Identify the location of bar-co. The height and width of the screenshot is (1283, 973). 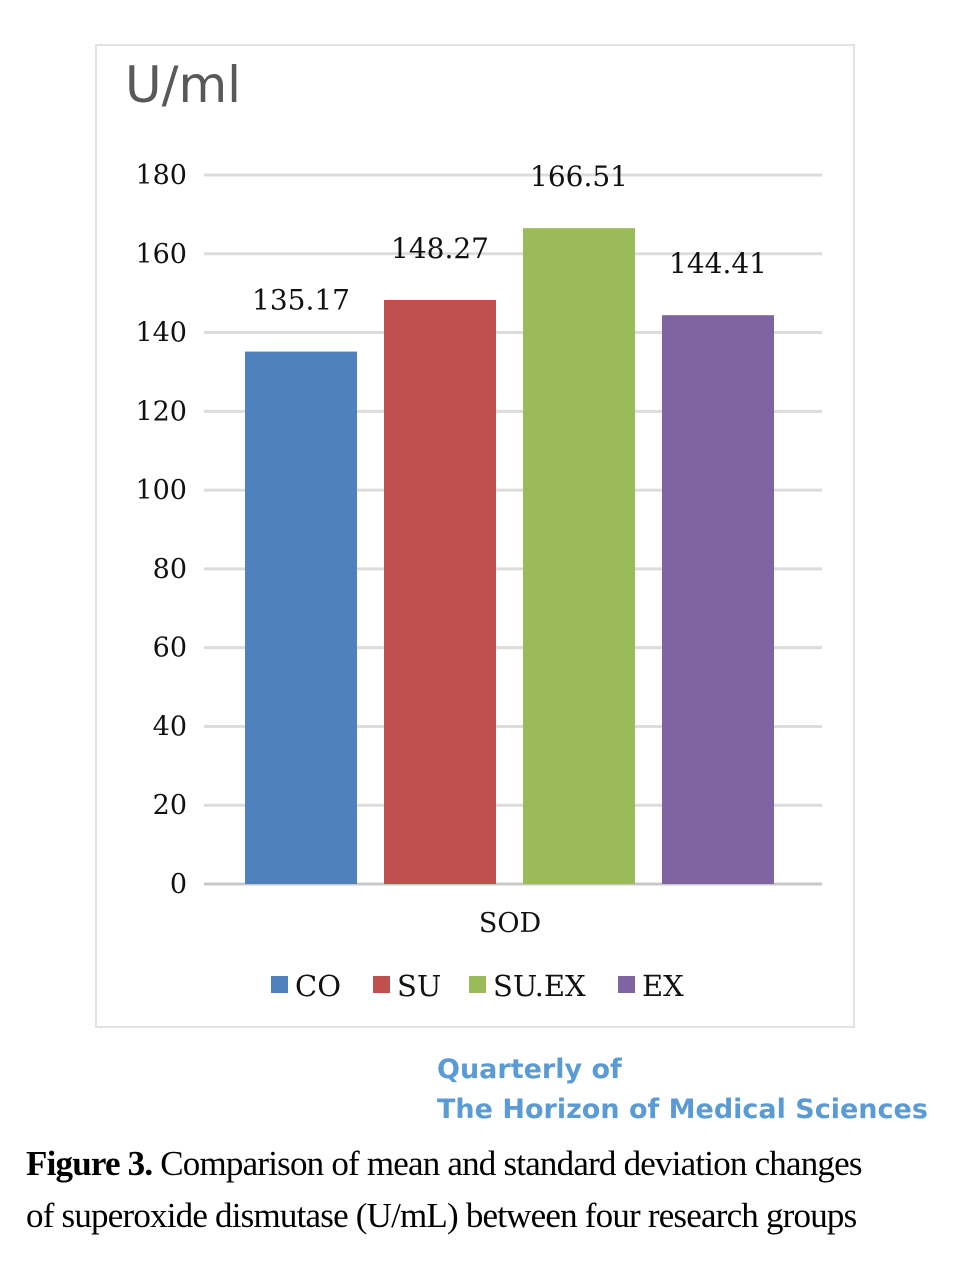
(301, 617).